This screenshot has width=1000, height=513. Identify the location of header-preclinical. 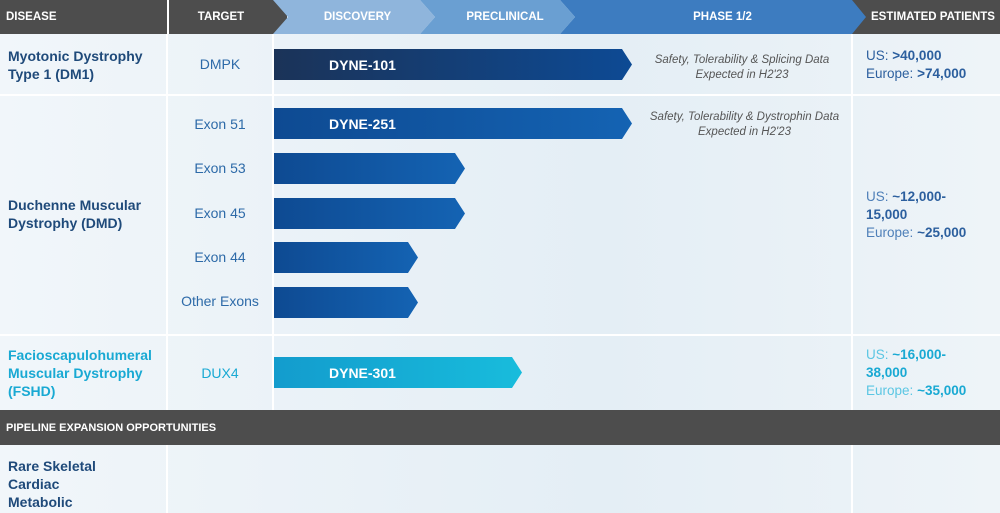
(497, 17).